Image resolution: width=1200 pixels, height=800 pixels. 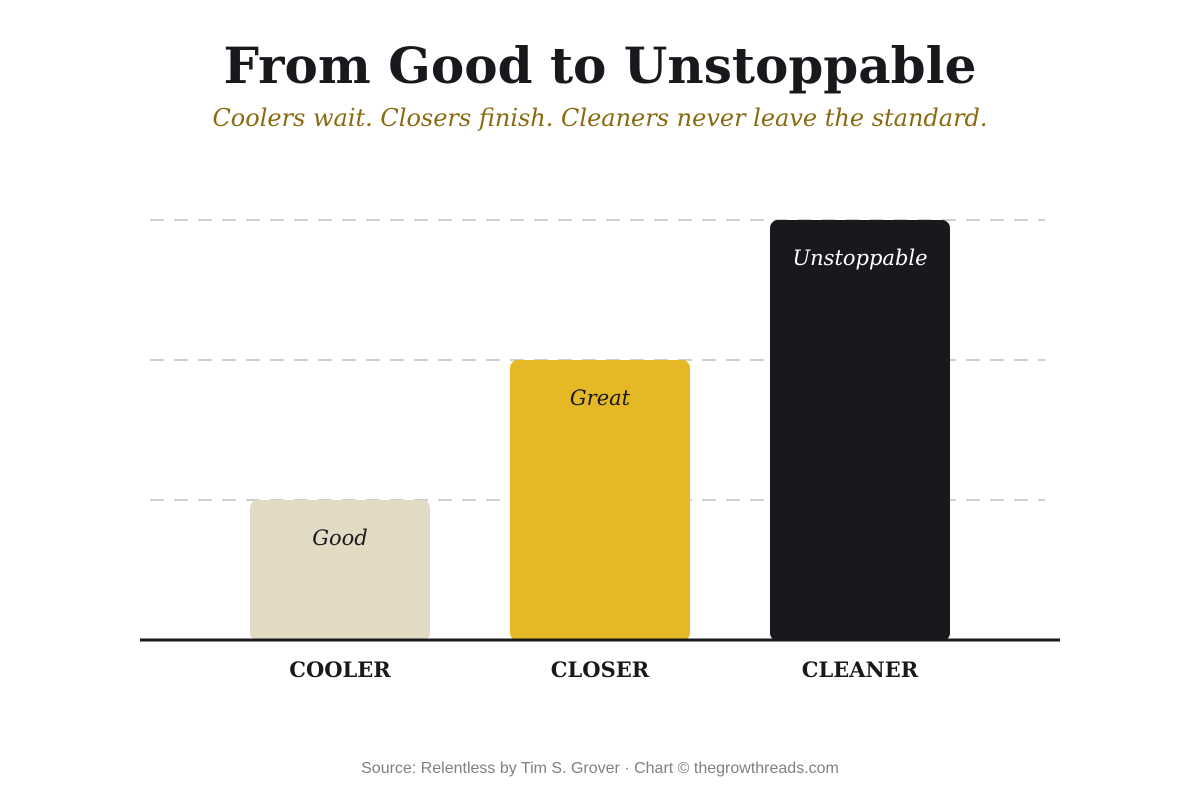 I want to click on x-tick-label: COOLER, so click(x=340, y=669).